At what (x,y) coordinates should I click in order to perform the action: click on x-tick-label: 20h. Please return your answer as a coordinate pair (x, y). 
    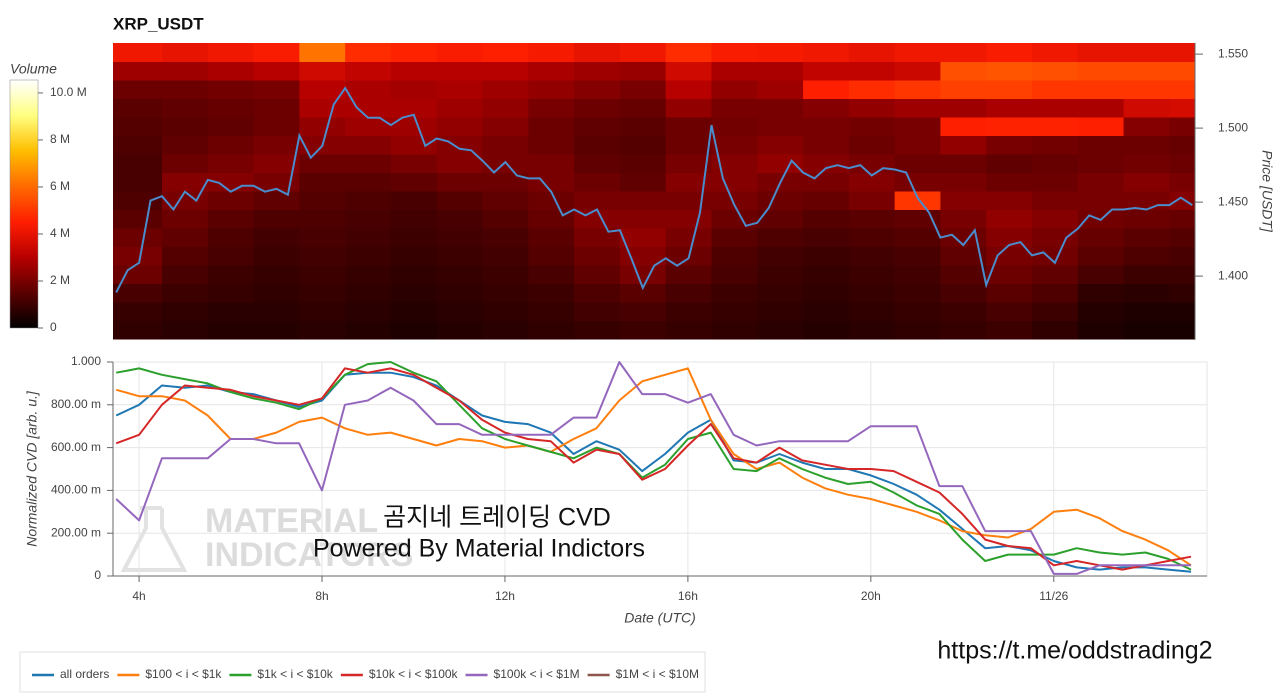
    Looking at the image, I should click on (871, 596).